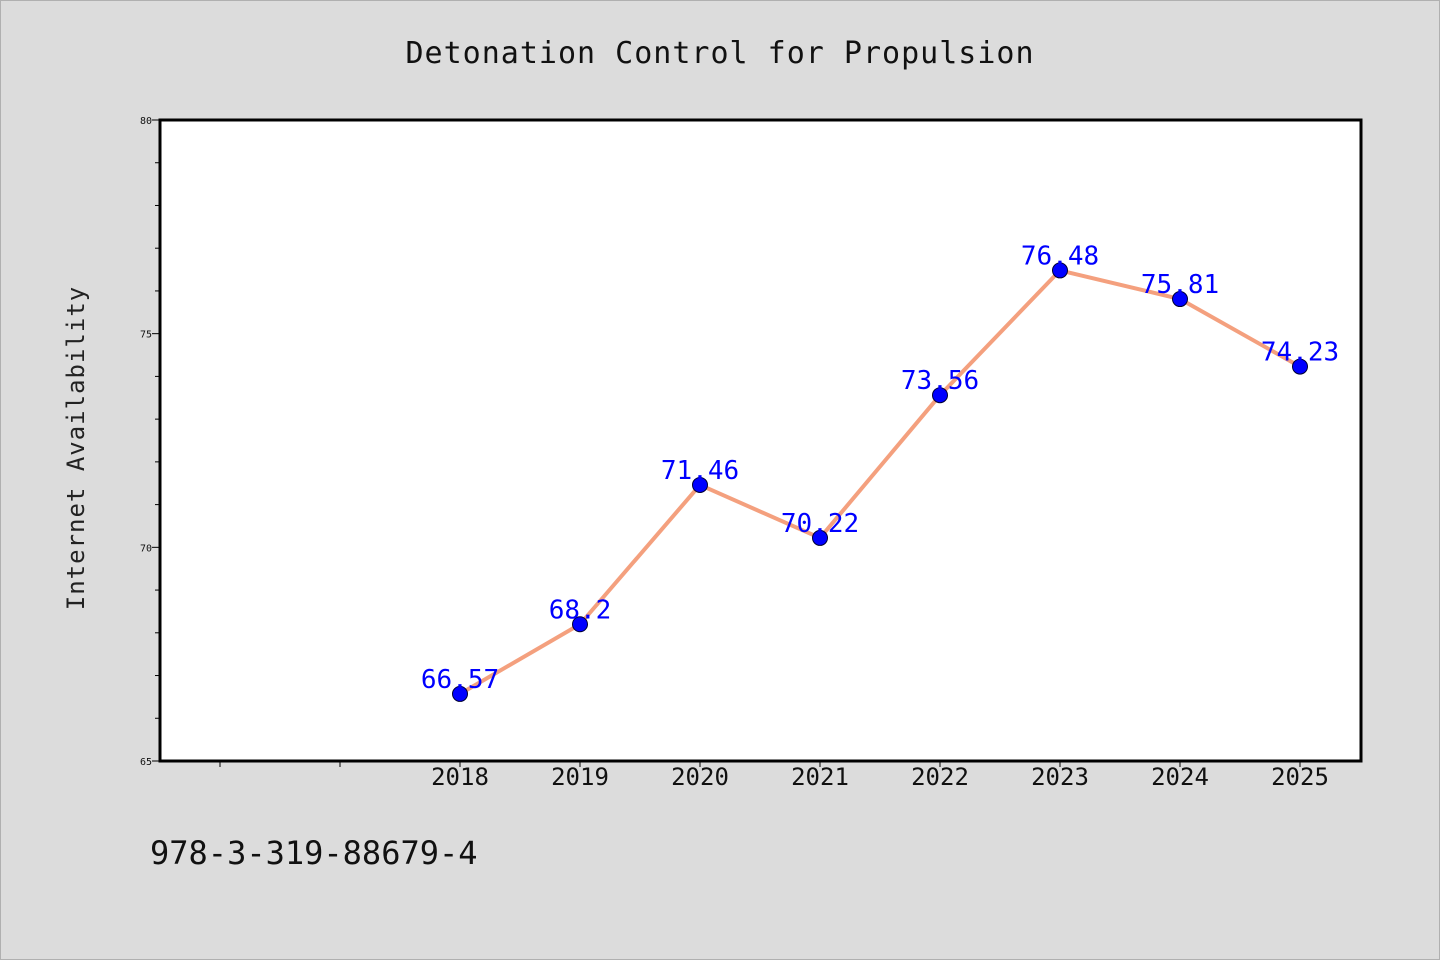 The height and width of the screenshot is (960, 1440). I want to click on chart-title: Detonation Control for Propulsion, so click(719, 53).